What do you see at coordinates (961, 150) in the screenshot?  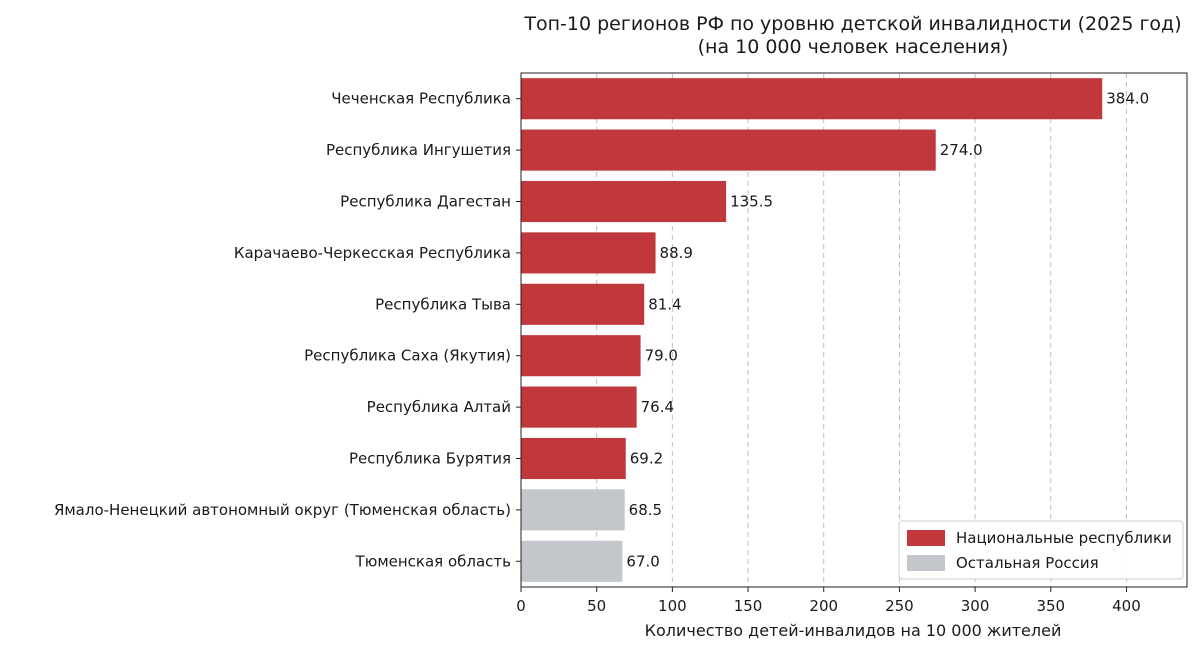 I see `value-label: 274.0` at bounding box center [961, 150].